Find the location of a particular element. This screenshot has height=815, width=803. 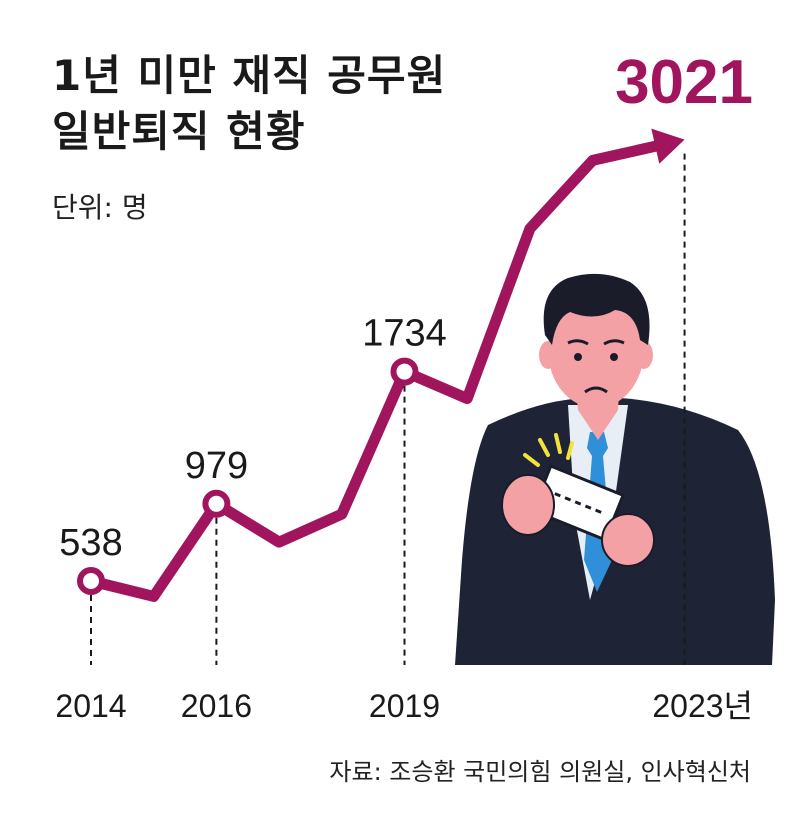

value-label: 1734 is located at coordinates (404, 334).